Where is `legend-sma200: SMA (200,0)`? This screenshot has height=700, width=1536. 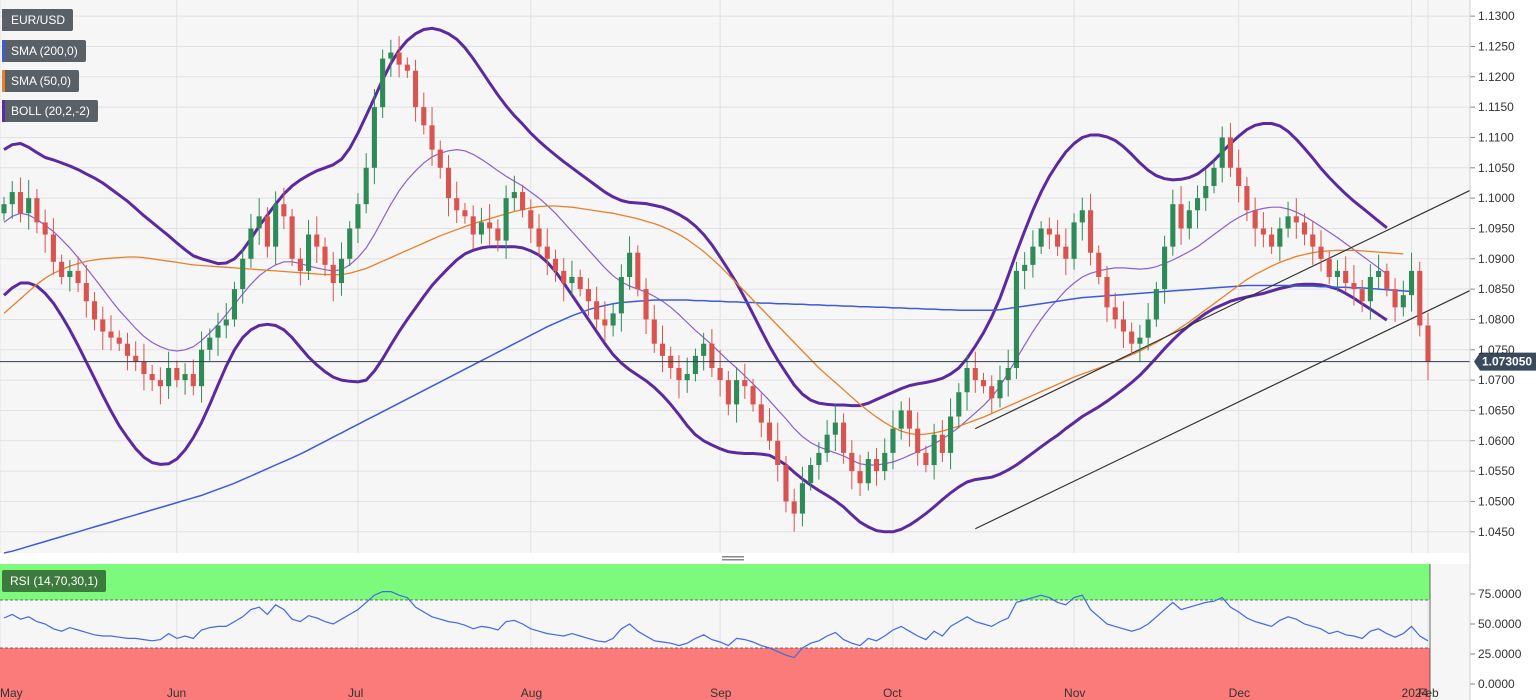 legend-sma200: SMA (200,0) is located at coordinates (44, 51).